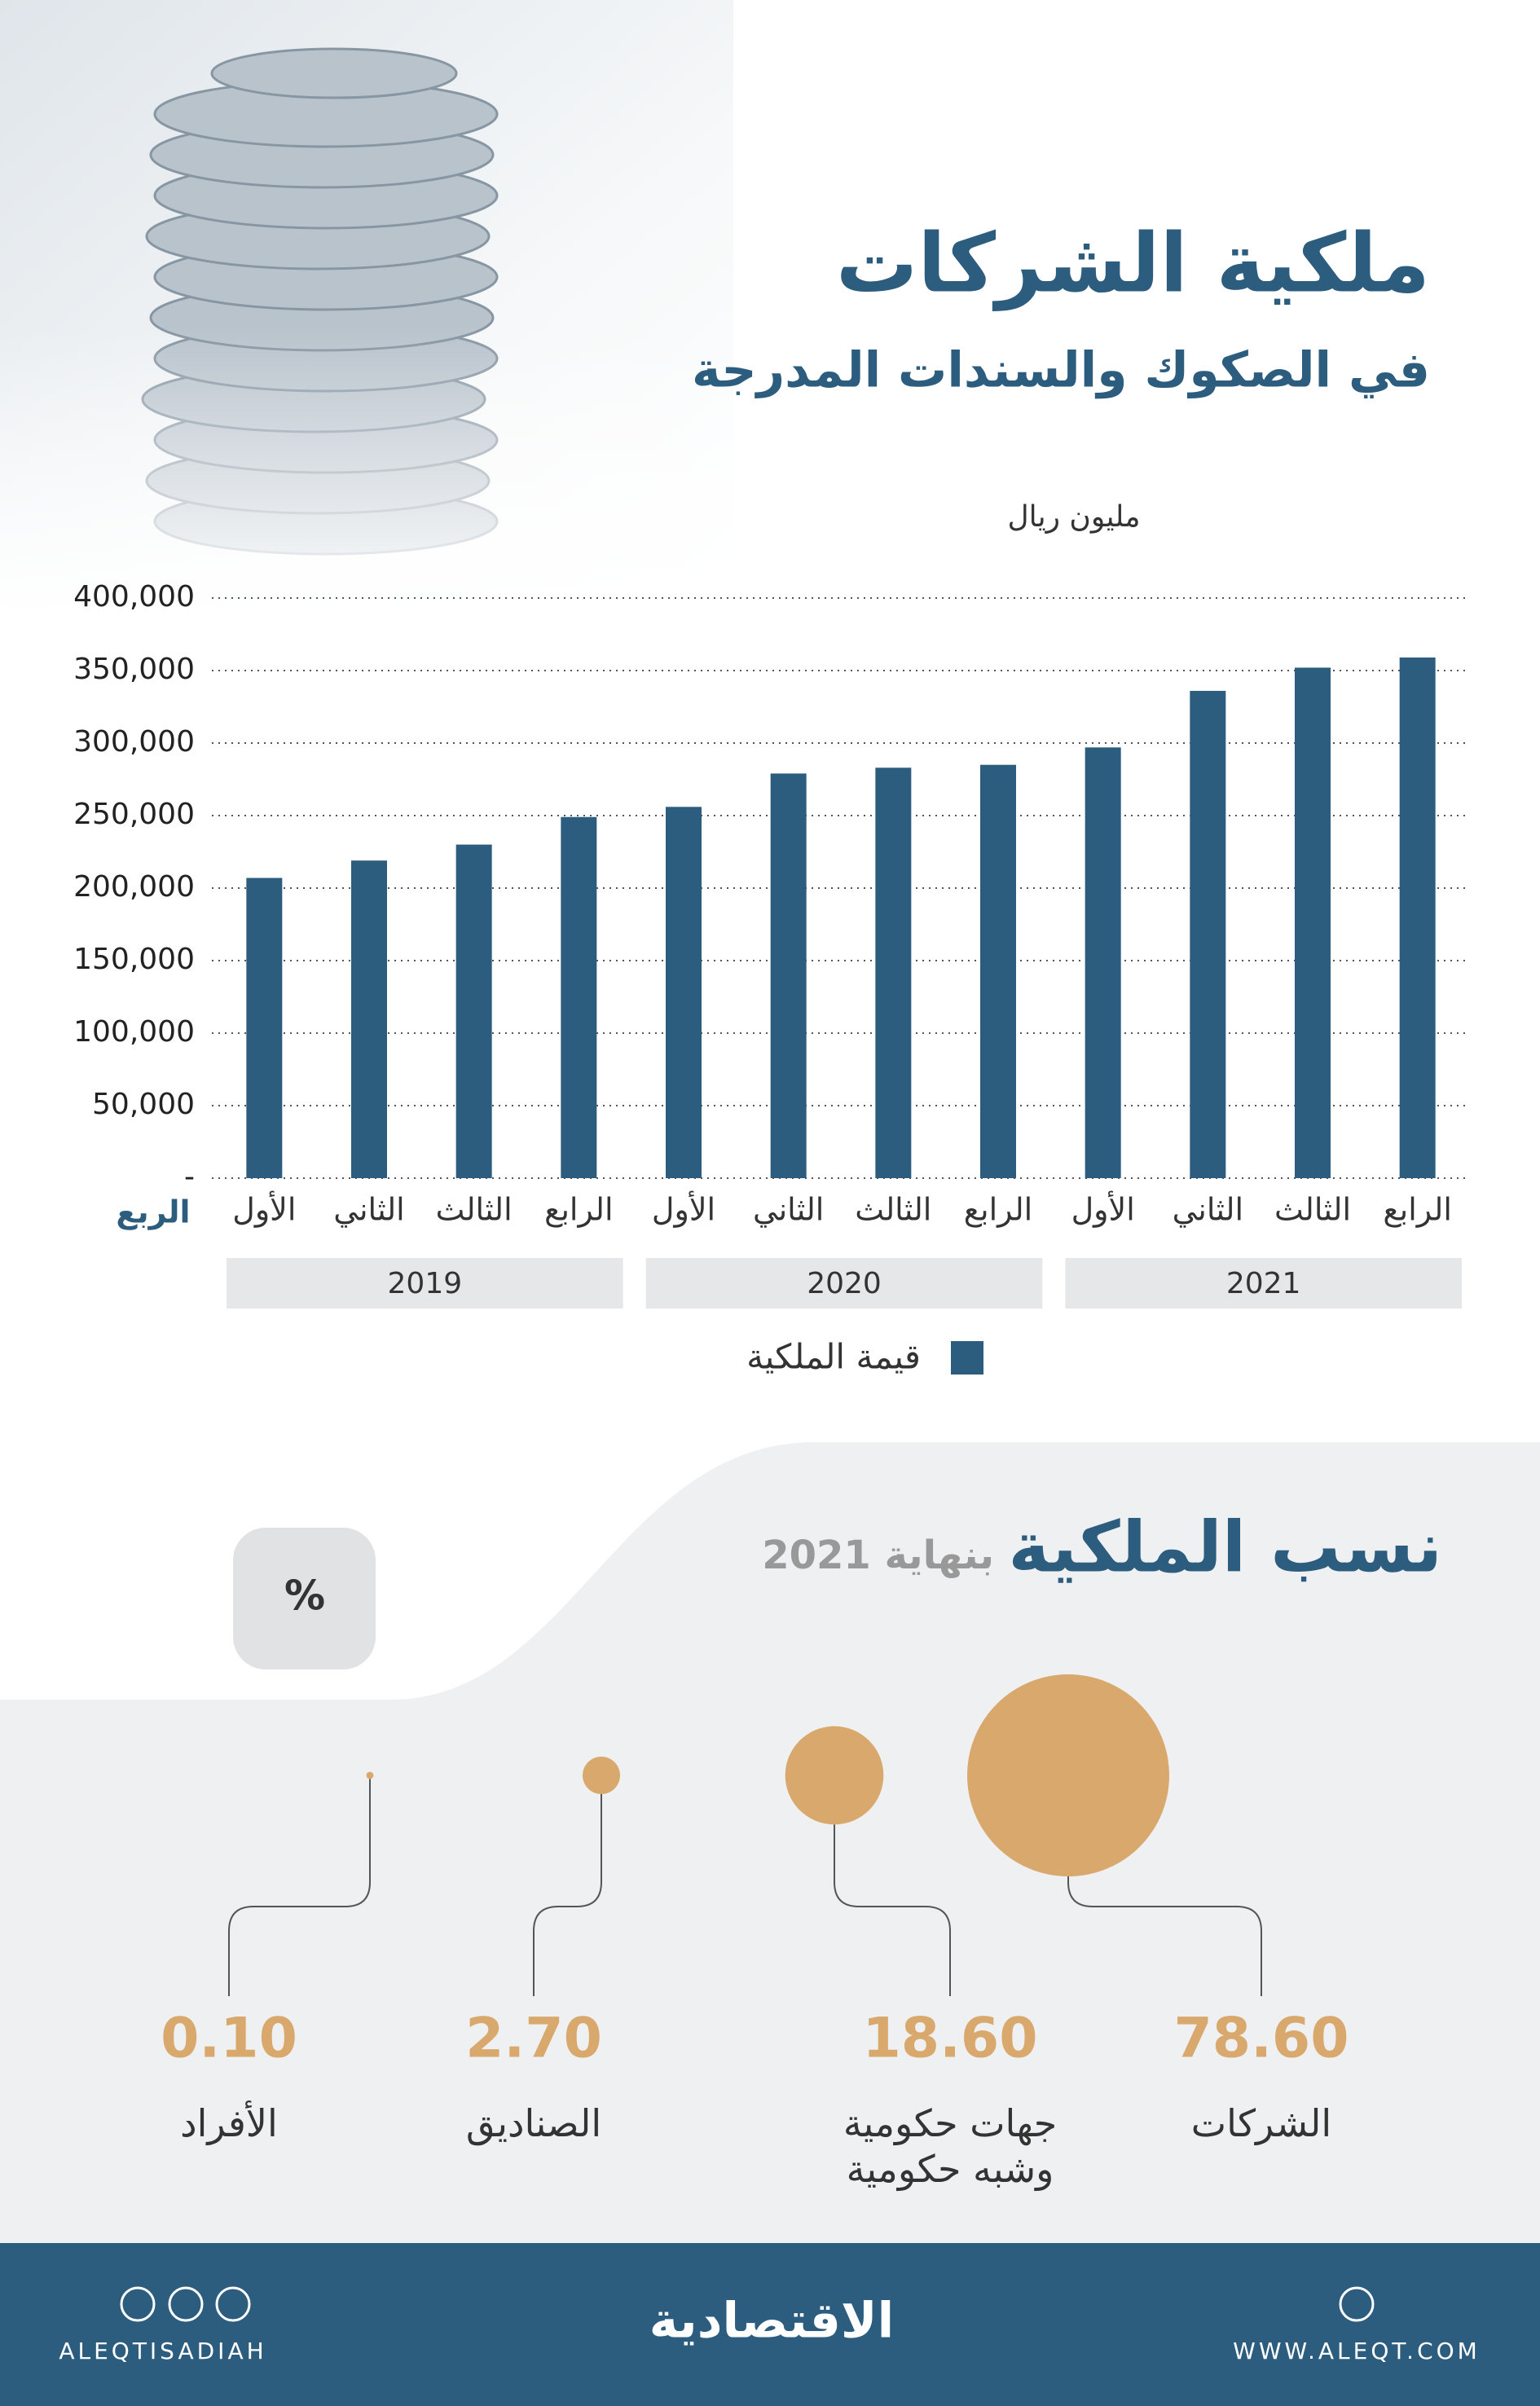 This screenshot has width=1540, height=2406. What do you see at coordinates (1061, 370) in the screenshot?
I see `subtitle: في الصكوك والسندات المدرجة` at bounding box center [1061, 370].